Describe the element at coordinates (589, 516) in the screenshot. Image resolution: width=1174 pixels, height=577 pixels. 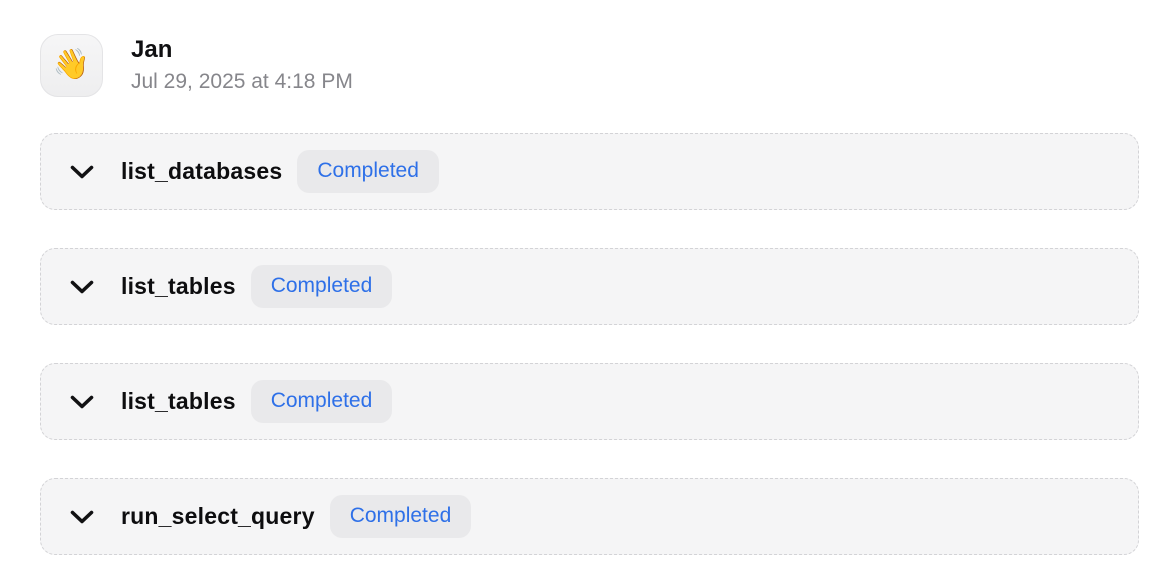
I see `tool-call-card: run_select_query Completed` at that location.